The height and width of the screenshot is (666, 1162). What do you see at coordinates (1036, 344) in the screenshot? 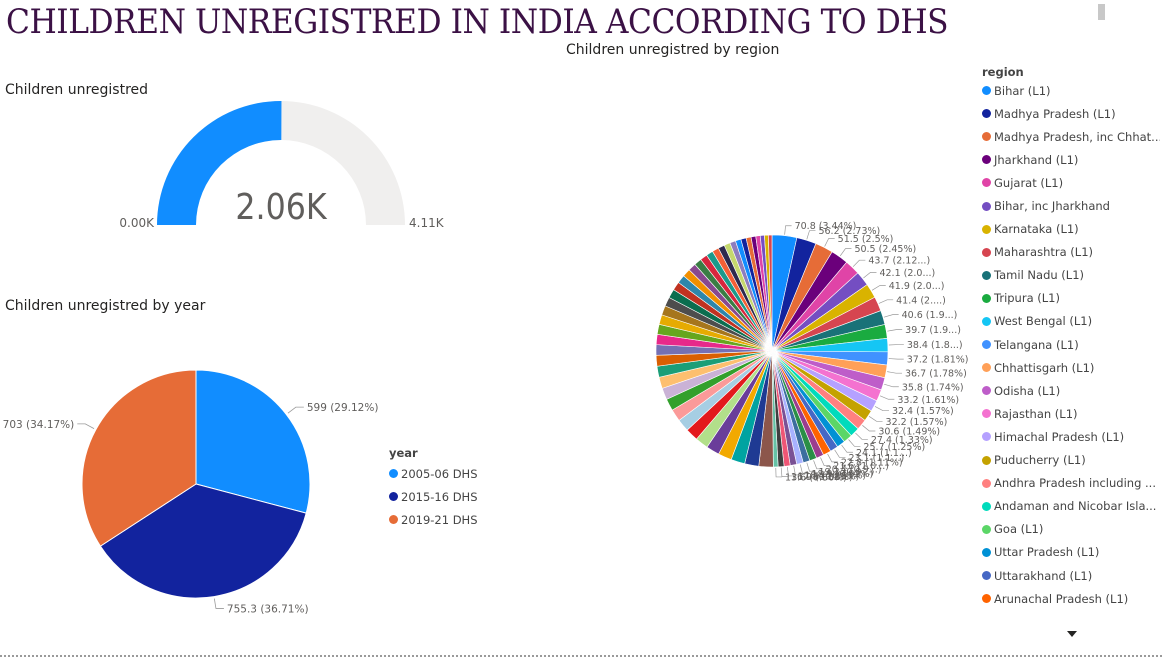
I see `region-legend-label: Telangana (L1)` at bounding box center [1036, 344].